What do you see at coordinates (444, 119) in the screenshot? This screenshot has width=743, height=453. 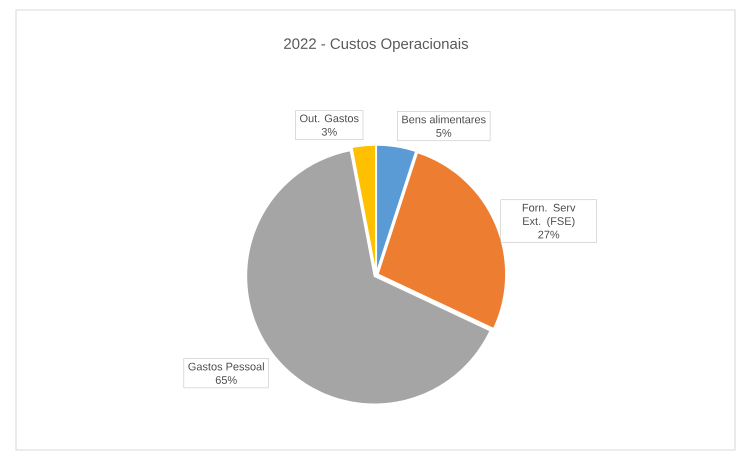 I see `slice-label: Bens alimentares` at bounding box center [444, 119].